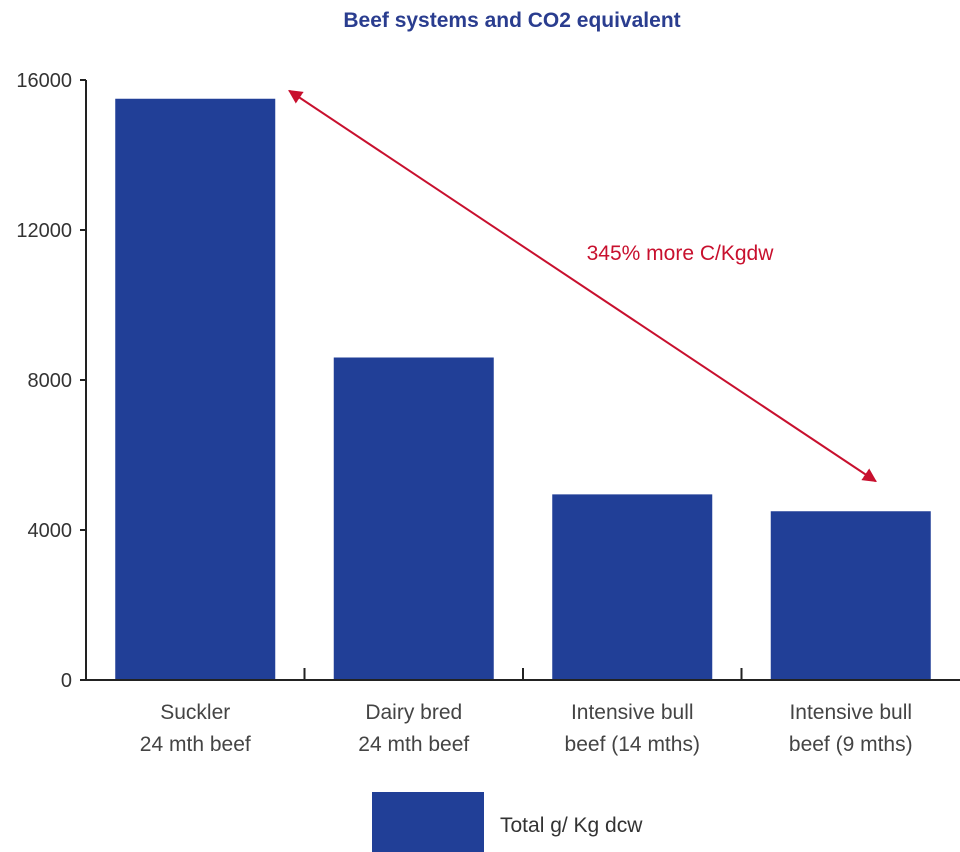 This screenshot has height=852, width=960. Describe the element at coordinates (44, 81) in the screenshot. I see `y-tick-label-4: 16000` at that location.